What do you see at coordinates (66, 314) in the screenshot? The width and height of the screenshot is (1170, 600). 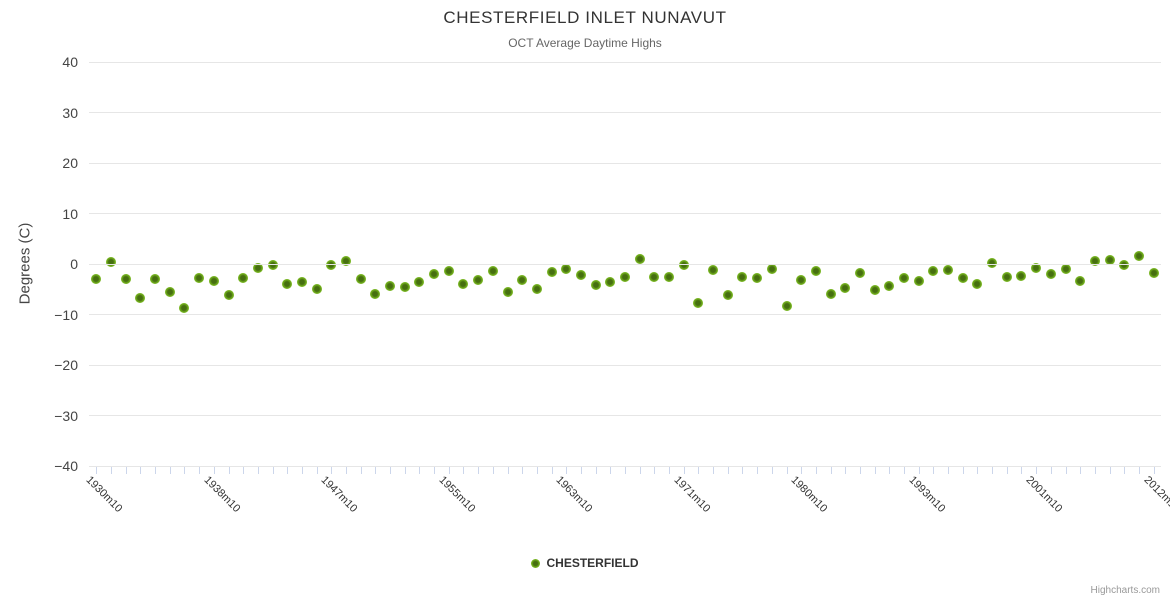 I see `y-tick-label: −10` at bounding box center [66, 314].